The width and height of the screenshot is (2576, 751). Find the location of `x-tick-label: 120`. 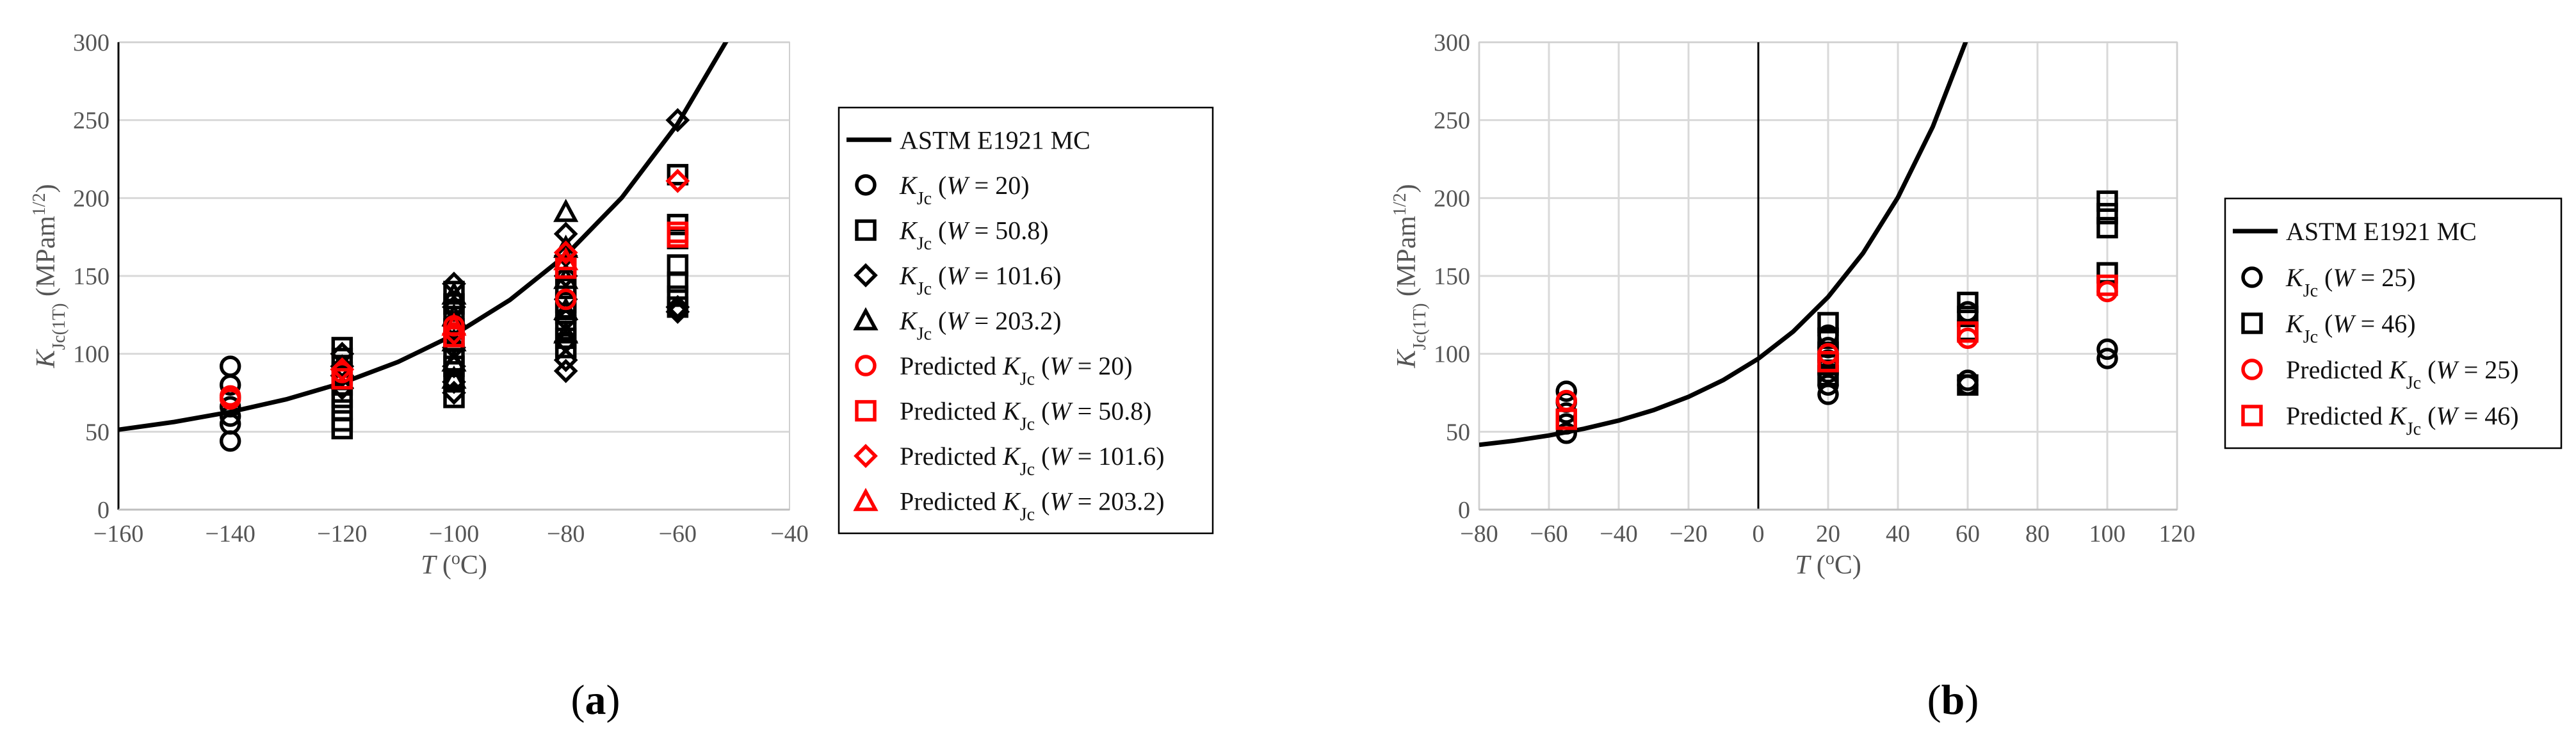

x-tick-label: 120 is located at coordinates (2177, 534).